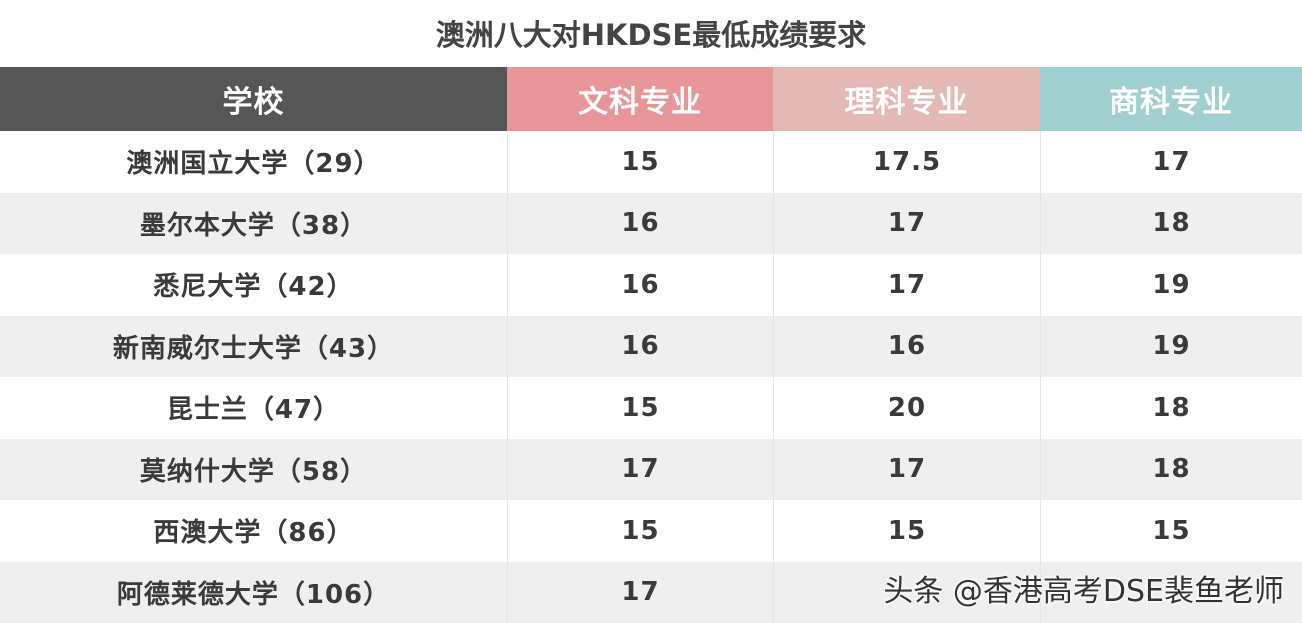 The width and height of the screenshot is (1302, 623). What do you see at coordinates (253, 162) in the screenshot?
I see `school-cell: 澳洲国立大学（29）` at bounding box center [253, 162].